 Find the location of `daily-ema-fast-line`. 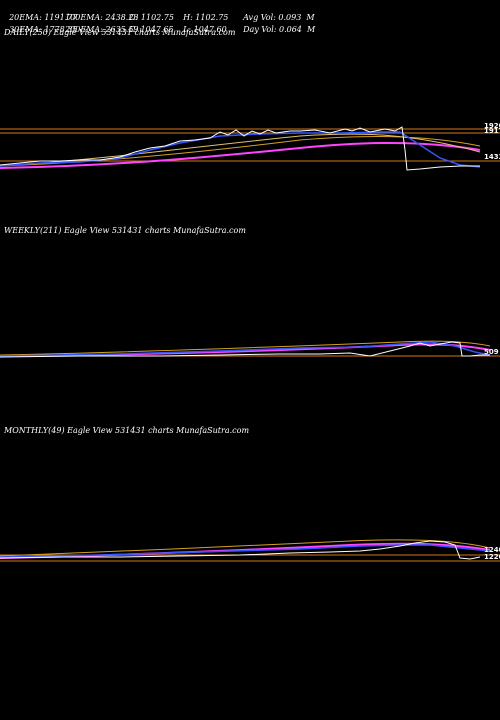

daily-ema-fast-line is located at coordinates (240, 149).